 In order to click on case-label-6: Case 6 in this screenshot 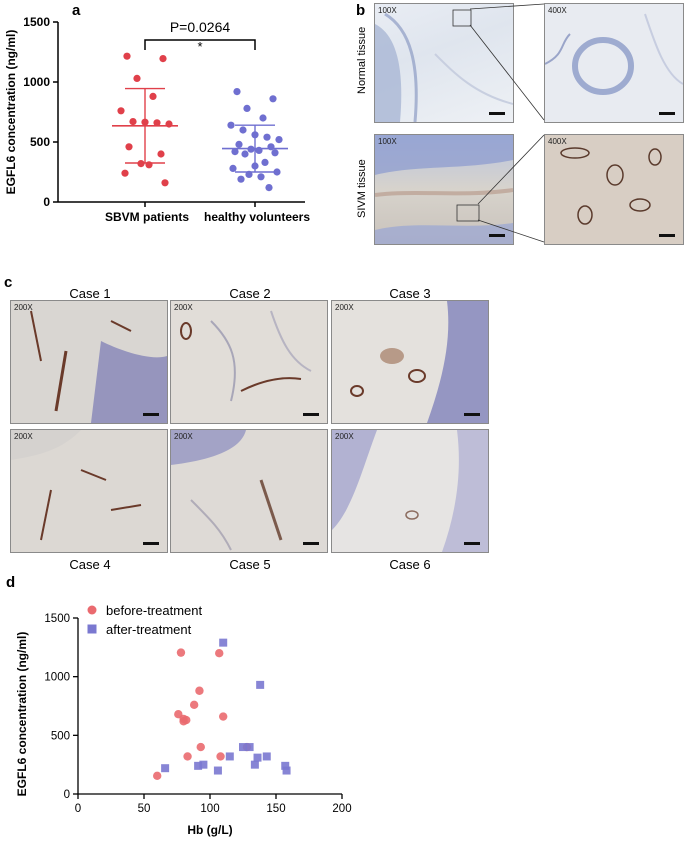, I will do `click(410, 564)`.